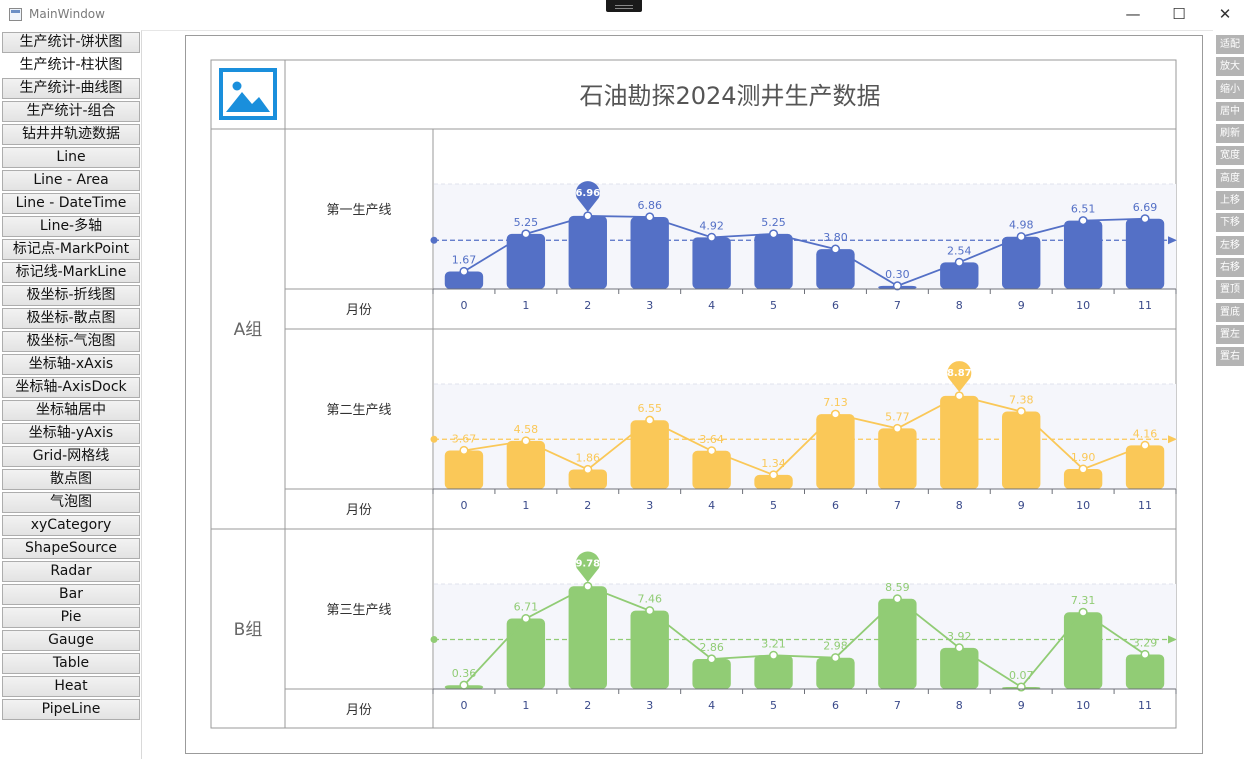 This screenshot has height=759, width=1247. Describe the element at coordinates (729, 96) in the screenshot. I see `report-title: 石油勘探2024测井生产数据` at that location.